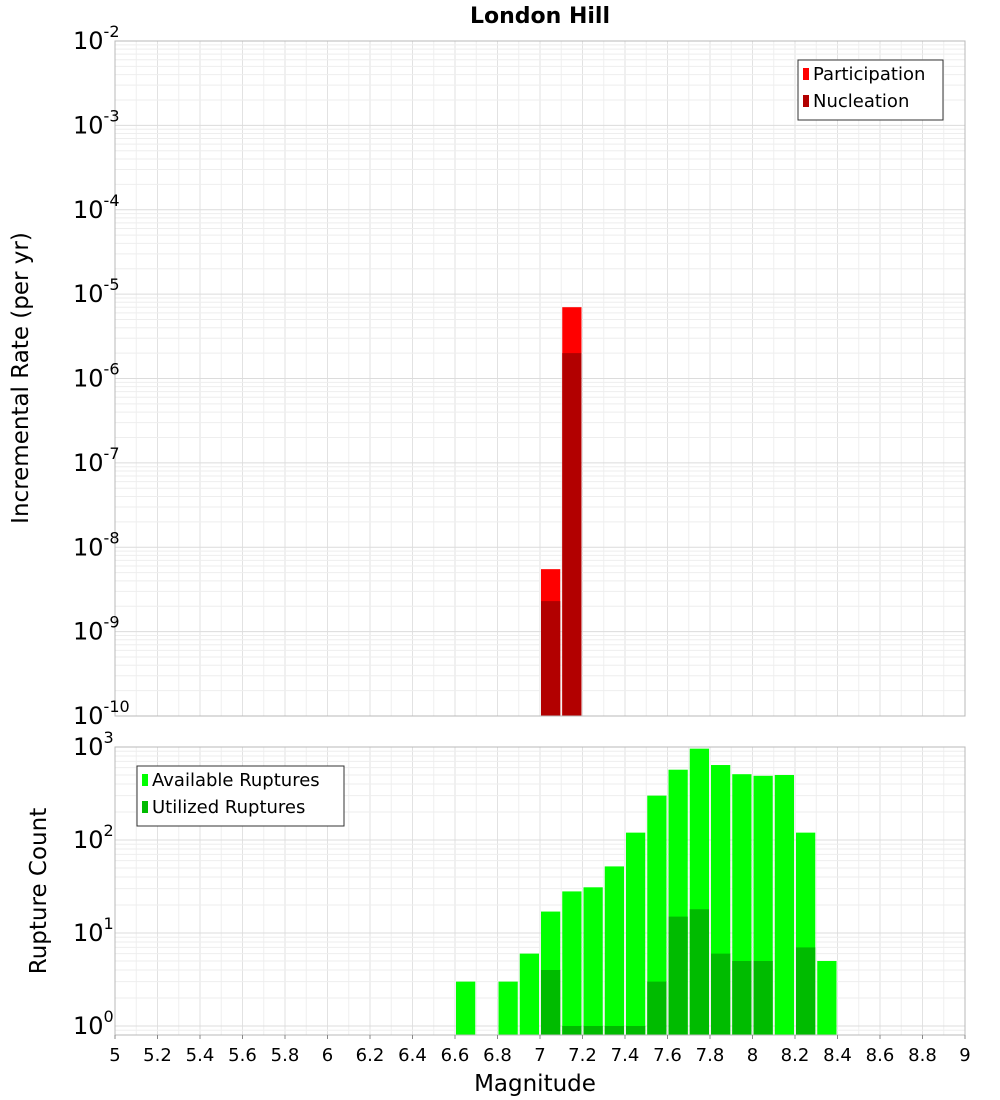 The height and width of the screenshot is (1100, 1000). What do you see at coordinates (112, 453) in the screenshot?
I see `y-tick-exponent: -7` at bounding box center [112, 453].